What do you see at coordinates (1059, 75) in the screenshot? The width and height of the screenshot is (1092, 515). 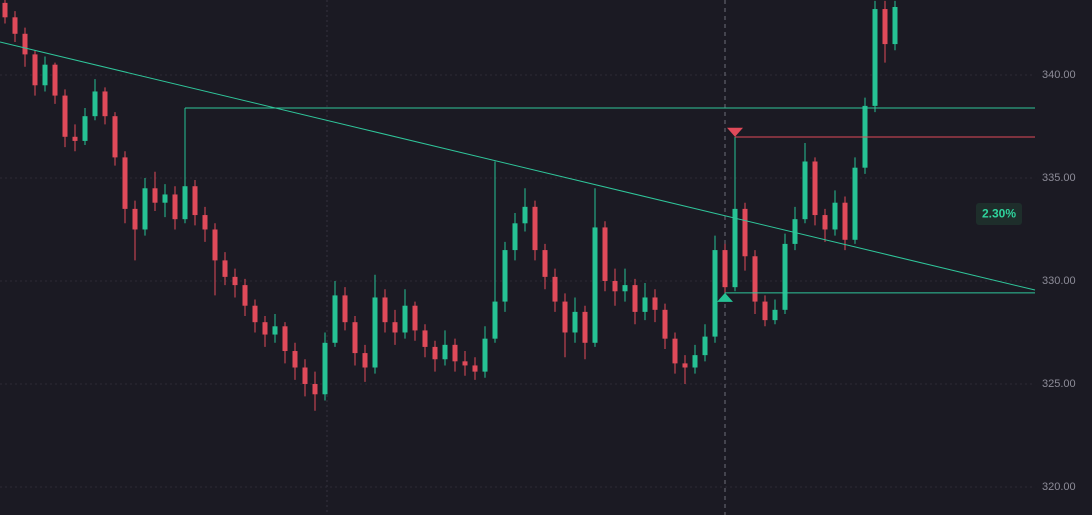 I see `y-tick-label: 340.00` at bounding box center [1059, 75].